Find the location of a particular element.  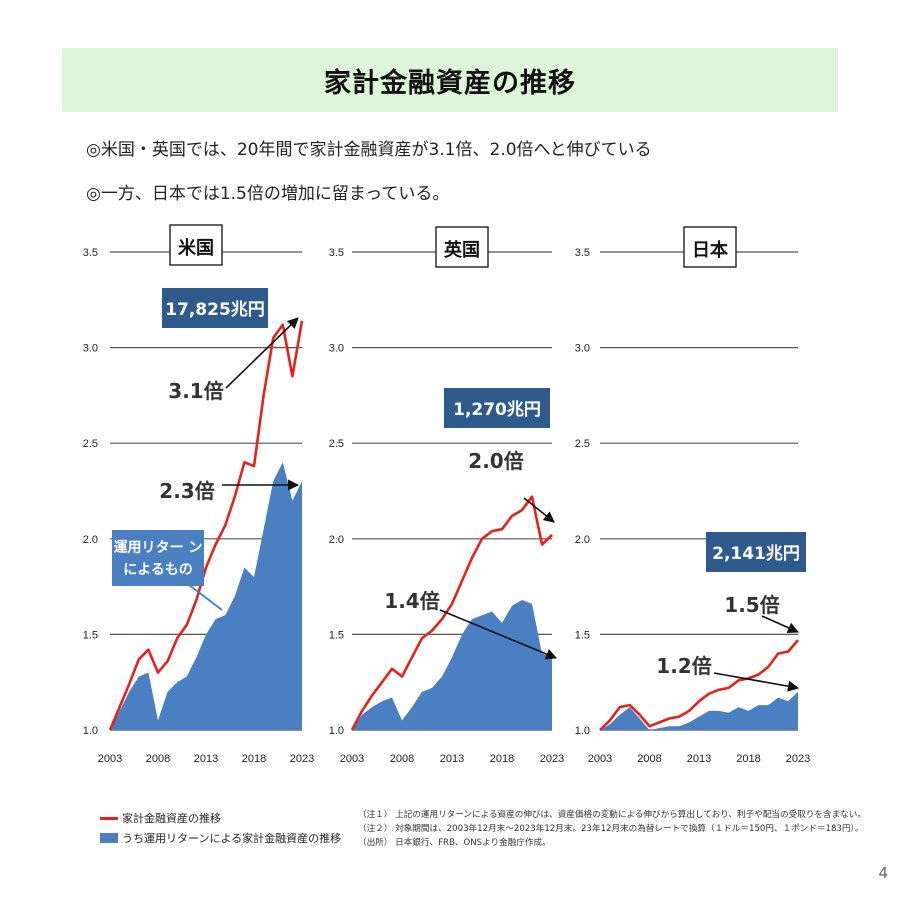

us-ytick-label: 2.5 is located at coordinates (90, 444).